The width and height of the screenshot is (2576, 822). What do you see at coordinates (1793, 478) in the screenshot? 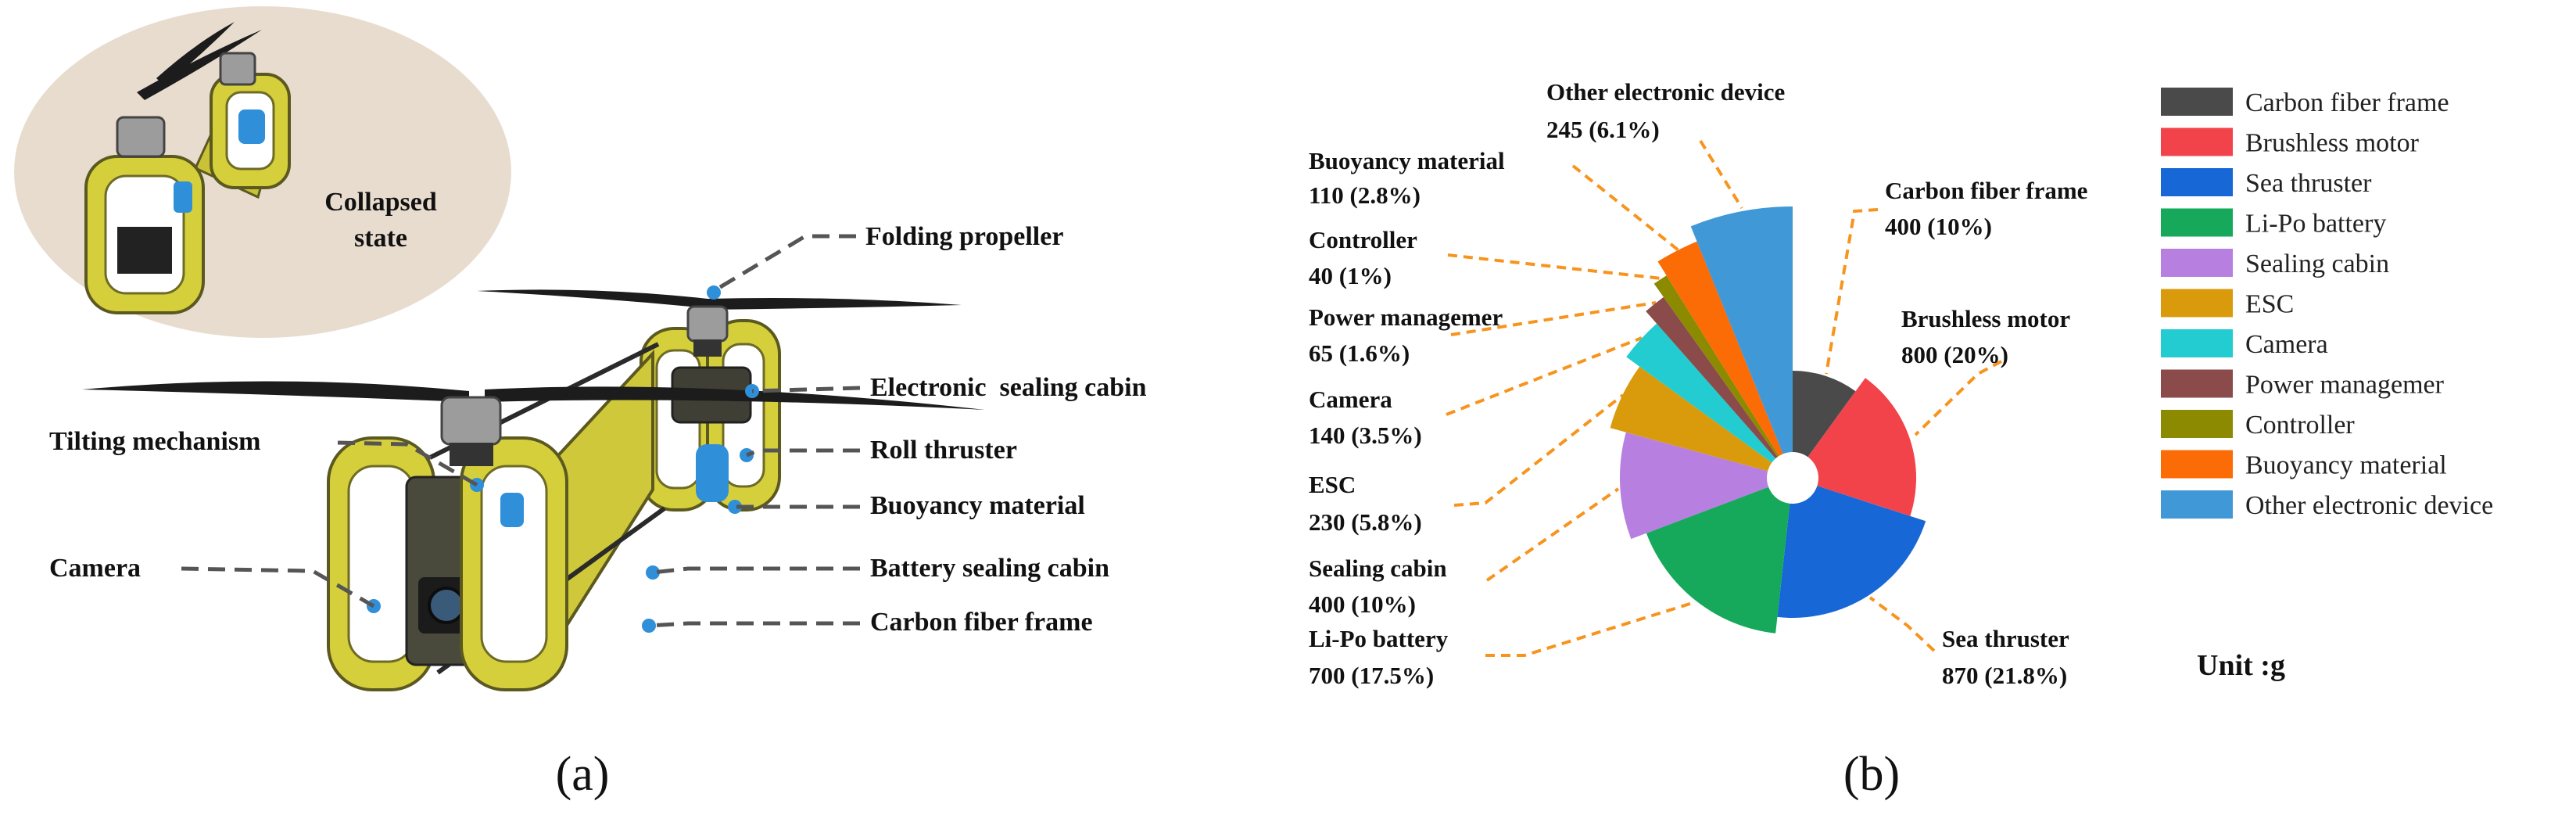
I see `chart-center-hole` at bounding box center [1793, 478].